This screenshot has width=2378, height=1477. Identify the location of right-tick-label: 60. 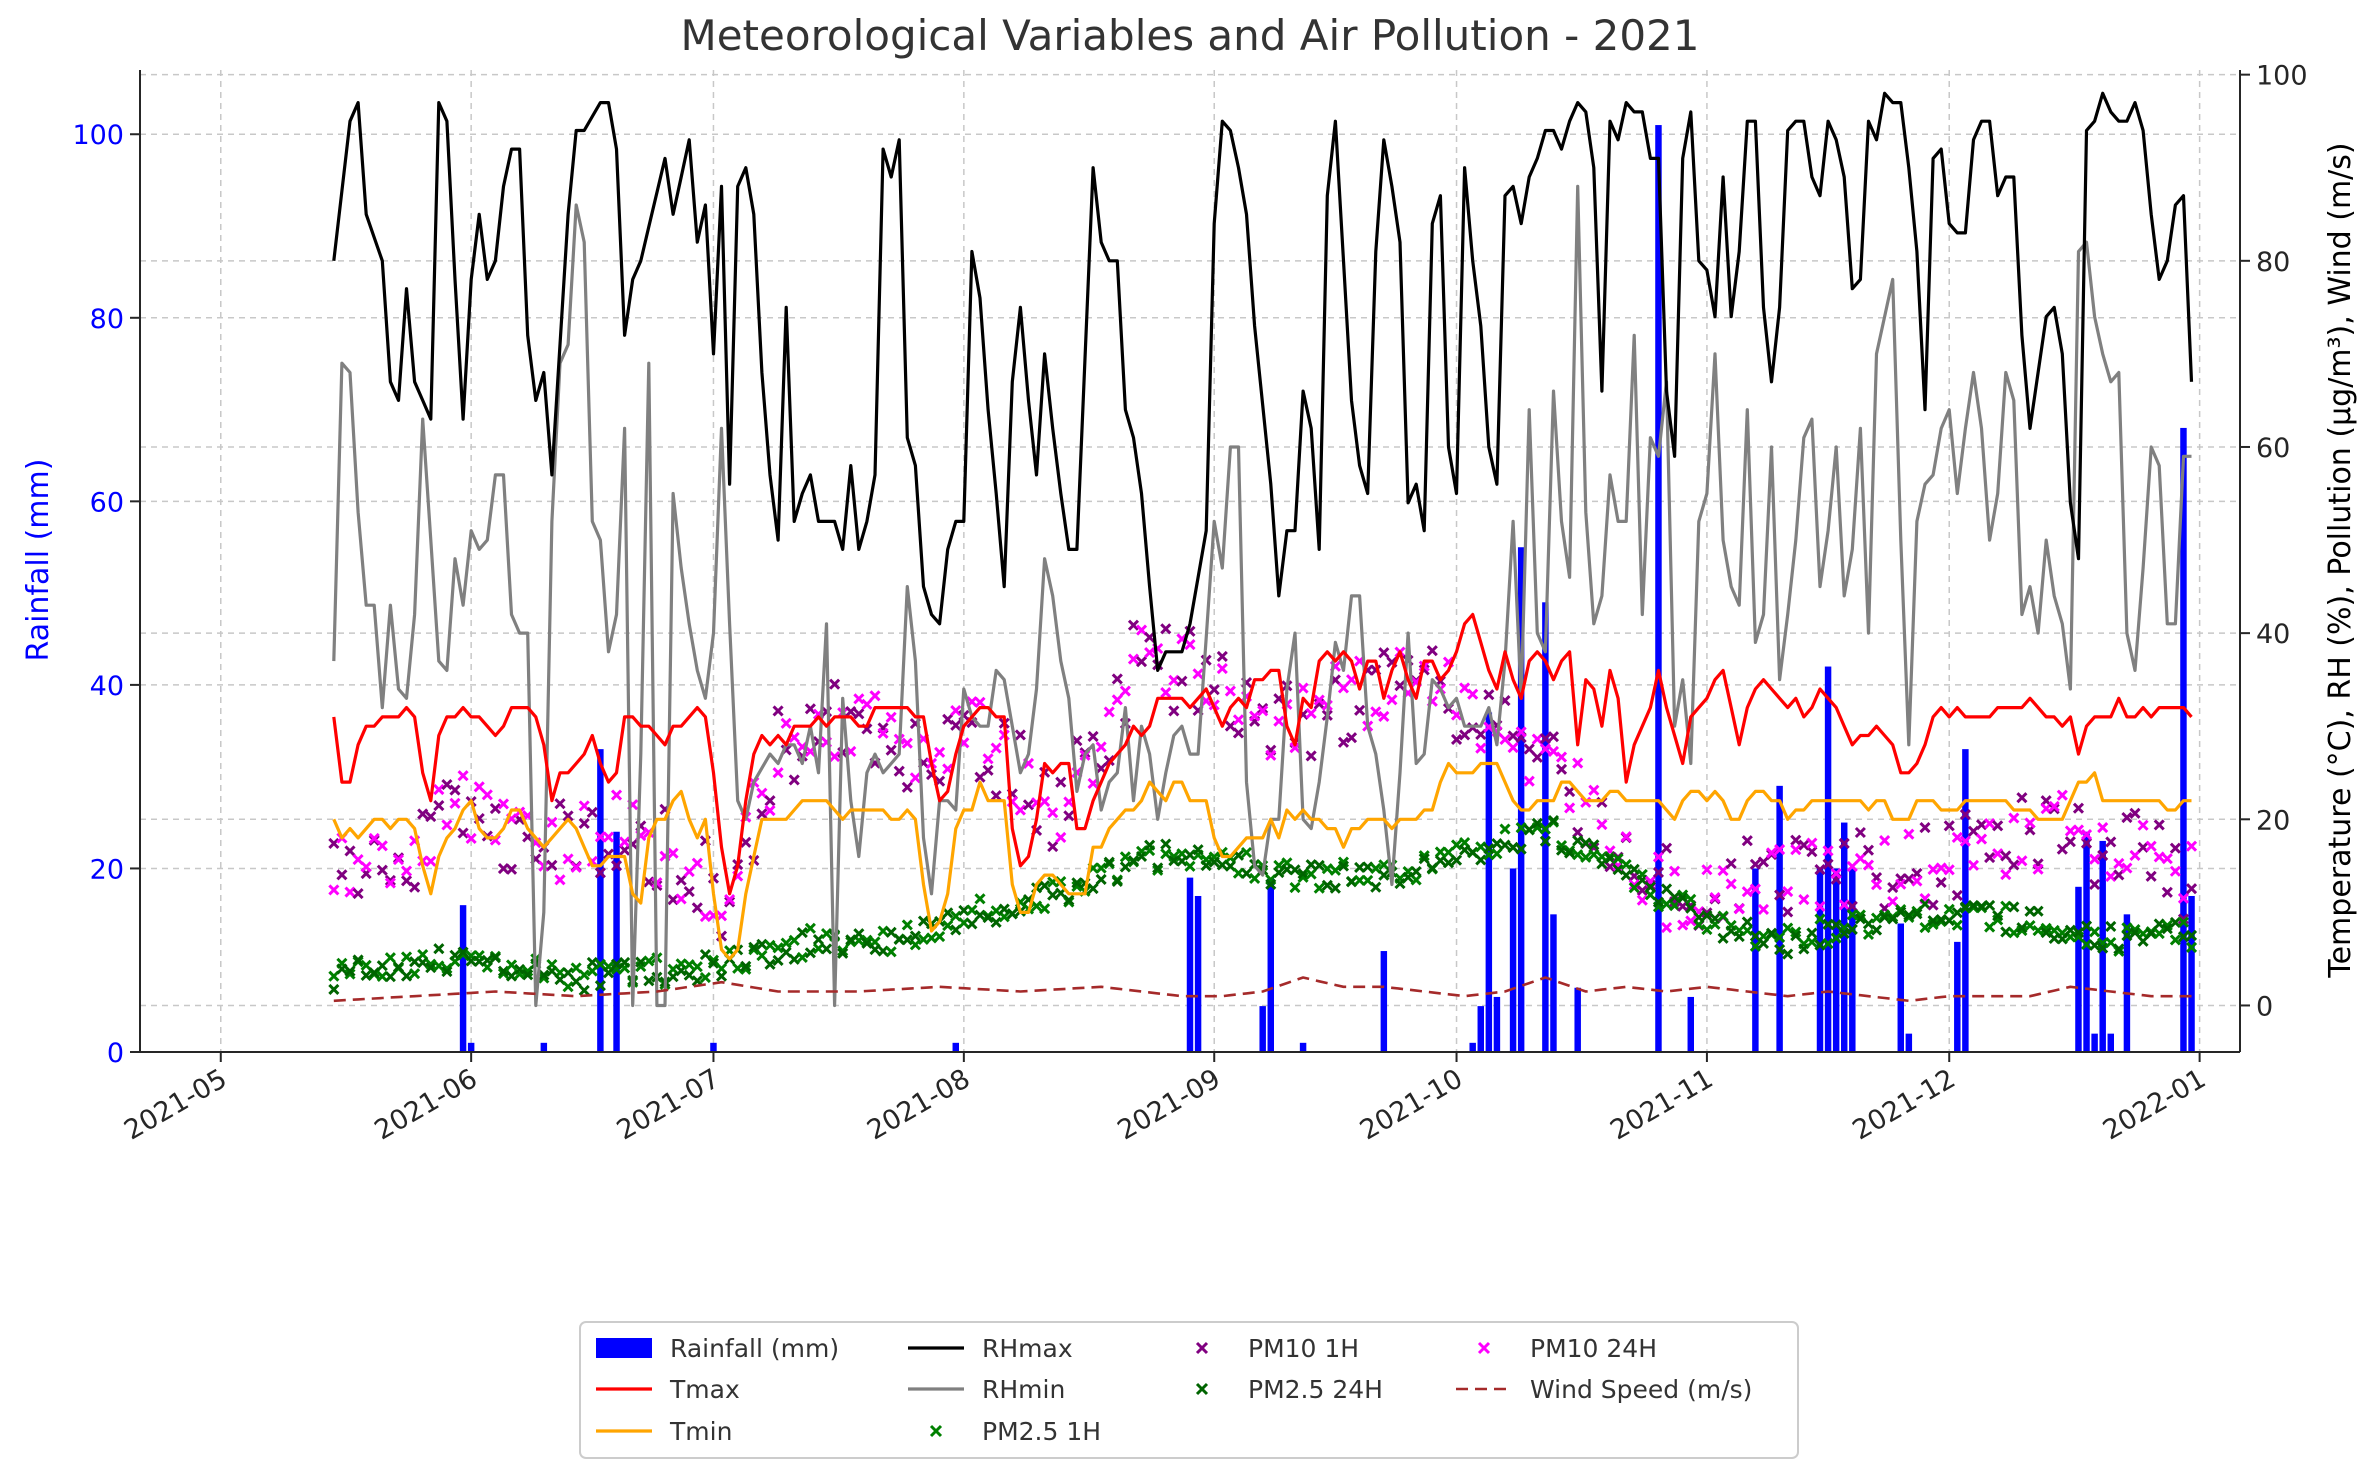
(2273, 448).